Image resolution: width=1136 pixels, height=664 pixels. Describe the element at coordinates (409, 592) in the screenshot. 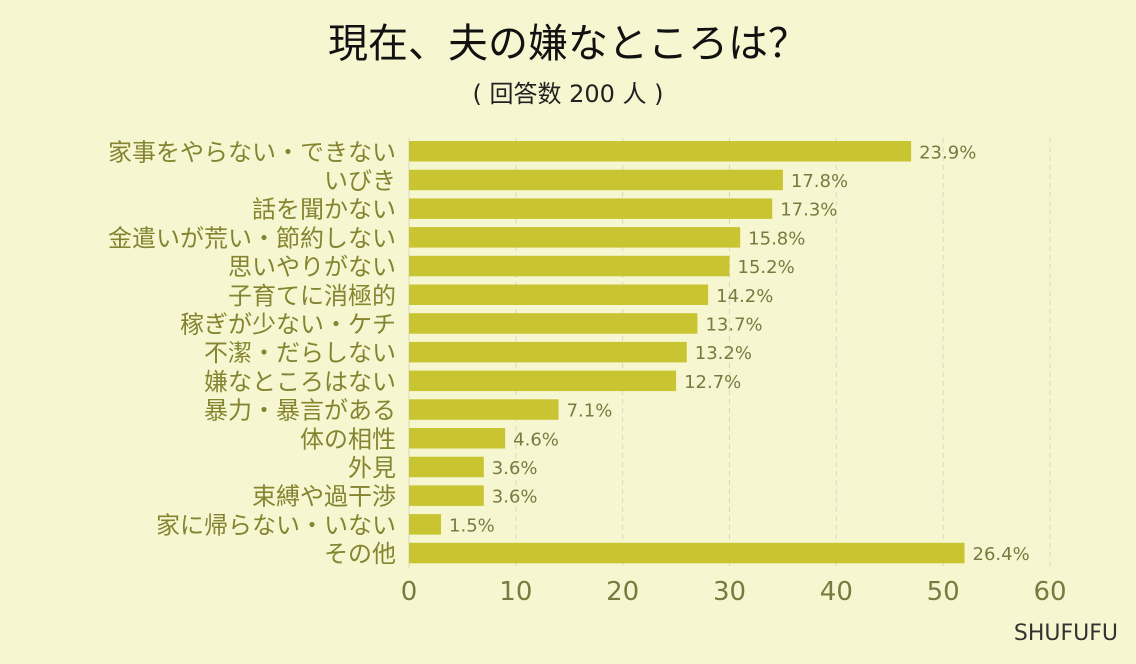

I see `x-tick-label: 0` at that location.